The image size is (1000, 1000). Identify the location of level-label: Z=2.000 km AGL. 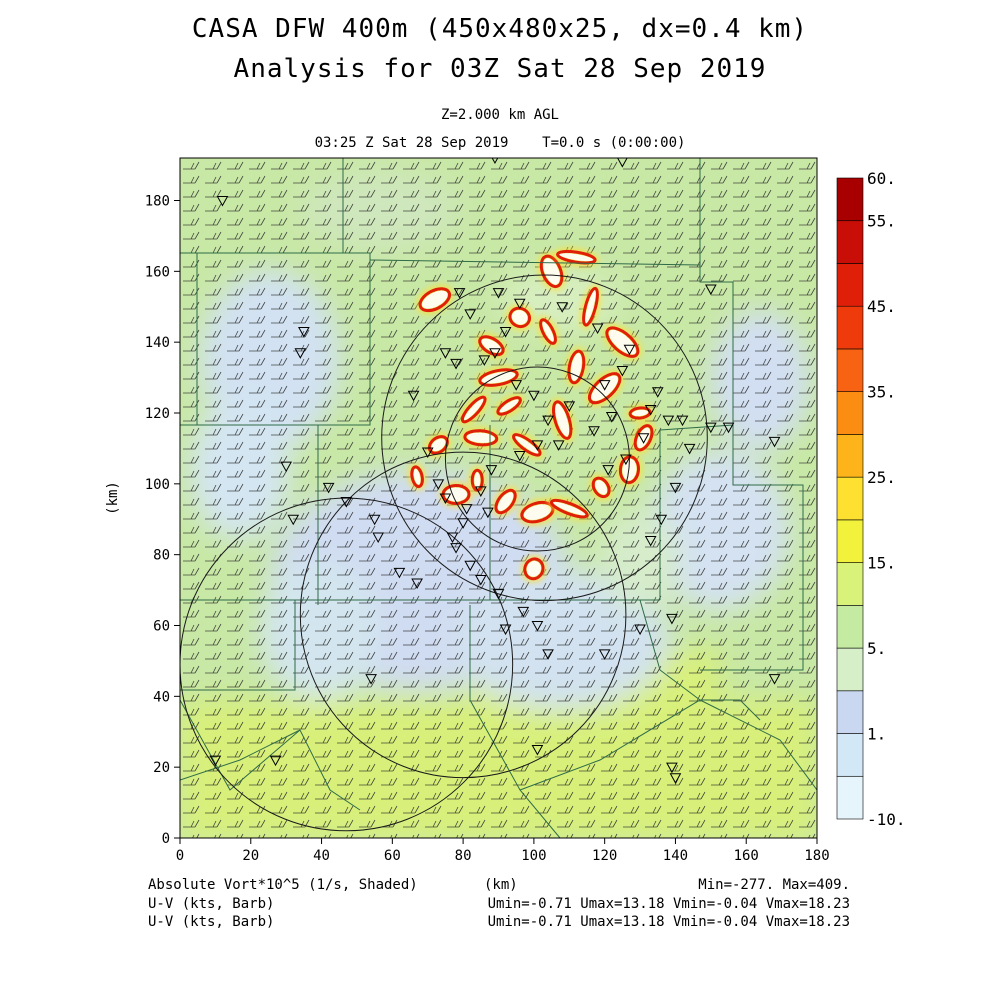
(499, 115).